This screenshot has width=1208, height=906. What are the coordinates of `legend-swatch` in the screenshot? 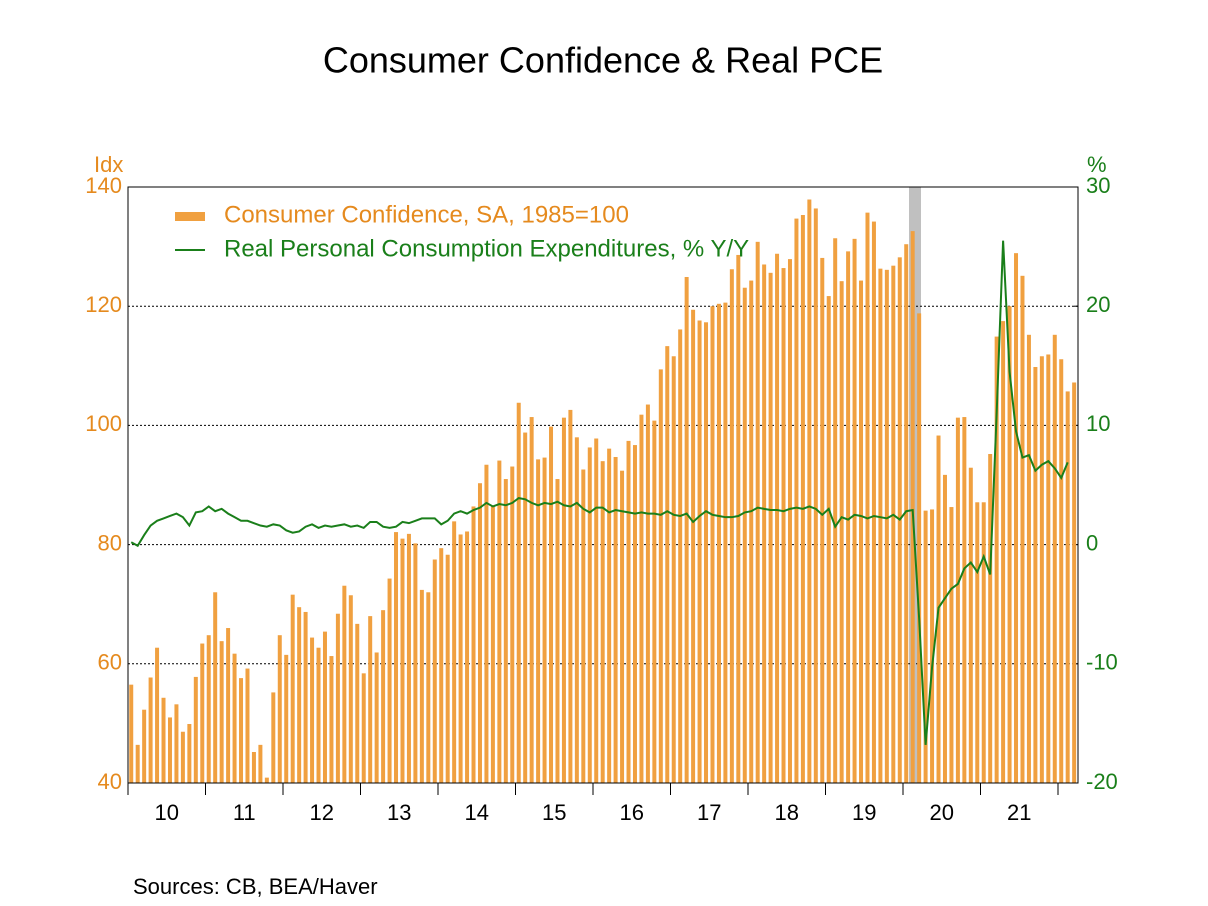 It's located at (190, 216).